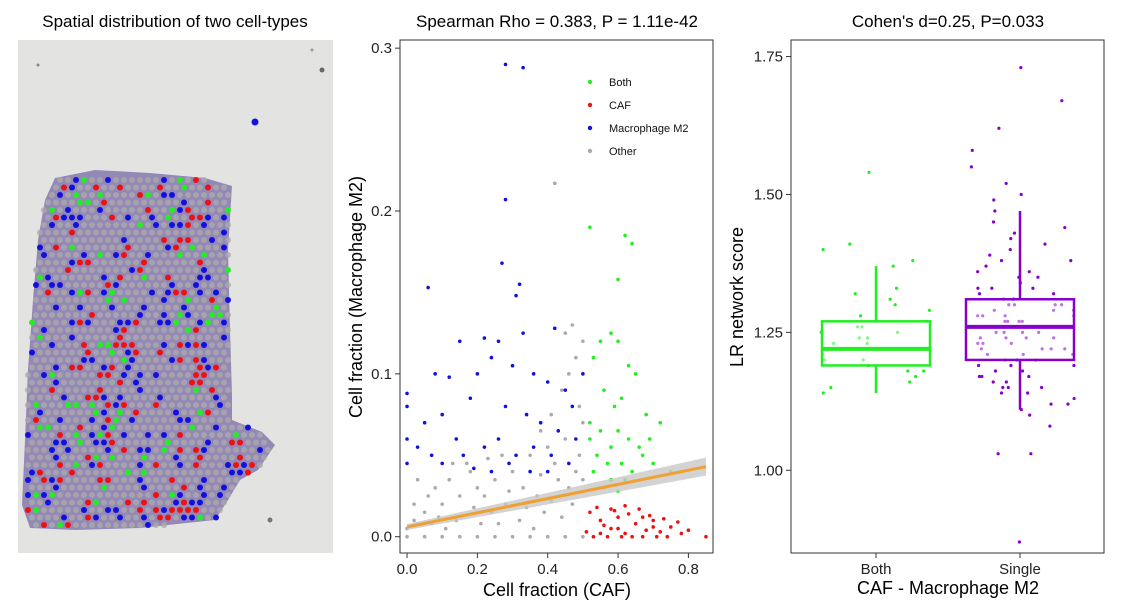 The image size is (1121, 612). Describe the element at coordinates (148, 350) in the screenshot. I see `tissue-outline` at that location.